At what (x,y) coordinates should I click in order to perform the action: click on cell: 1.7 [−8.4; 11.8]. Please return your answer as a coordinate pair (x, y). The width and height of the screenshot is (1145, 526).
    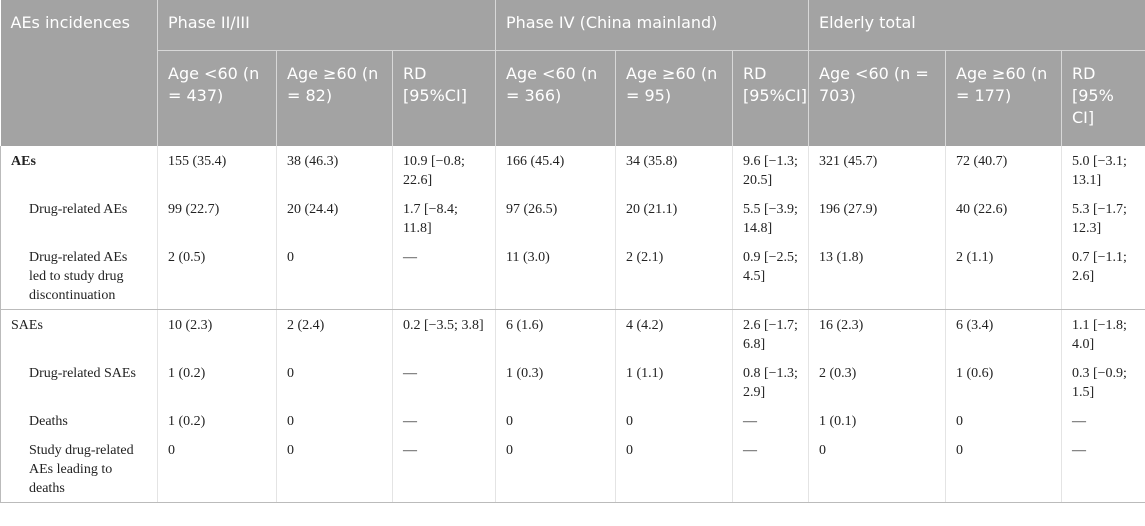
    Looking at the image, I should click on (444, 218).